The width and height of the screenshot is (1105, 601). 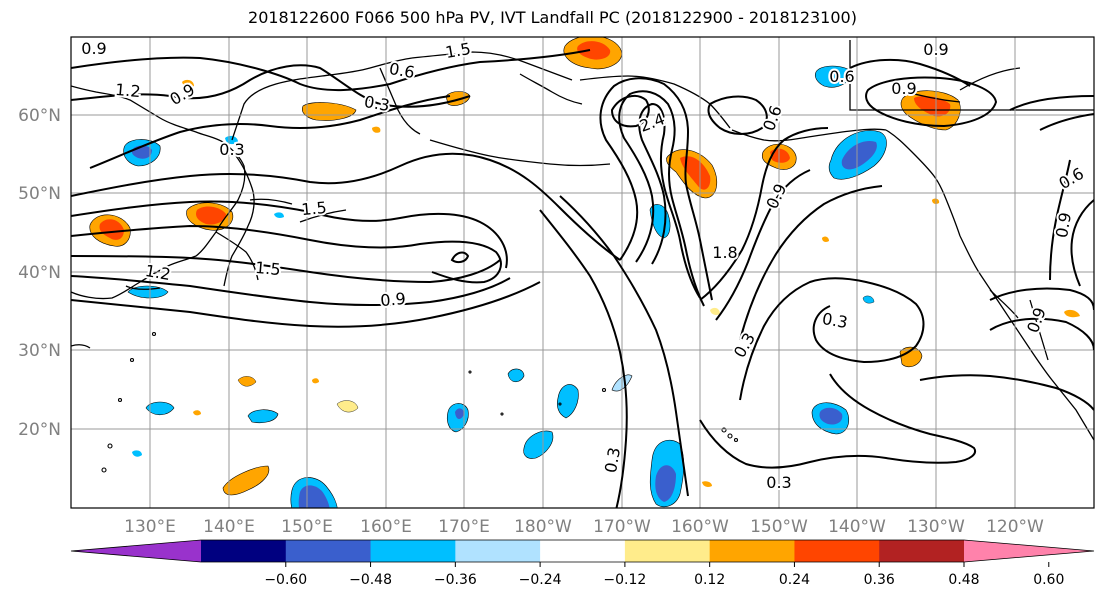 What do you see at coordinates (136, 551) in the screenshot?
I see `colorbar-extend-min` at bounding box center [136, 551].